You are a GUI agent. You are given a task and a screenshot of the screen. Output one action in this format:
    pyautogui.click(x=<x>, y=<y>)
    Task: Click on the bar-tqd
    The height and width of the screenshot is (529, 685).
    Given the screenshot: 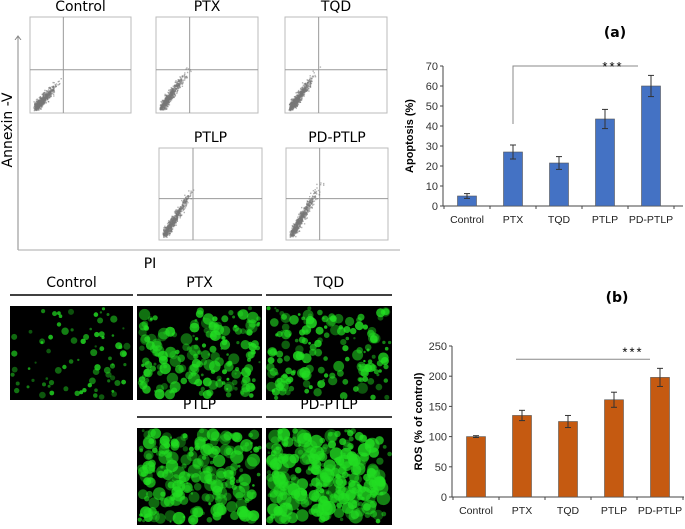 What is the action you would take?
    pyautogui.click(x=568, y=459)
    